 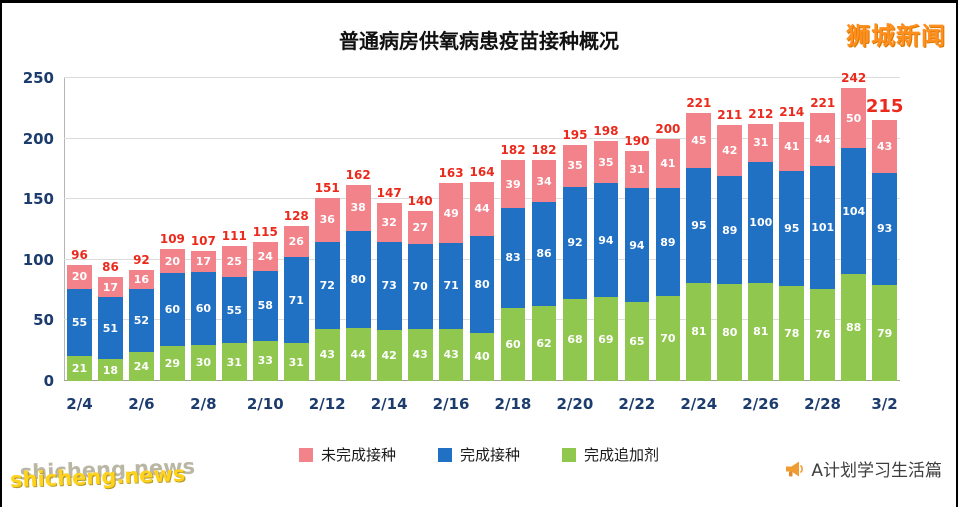 What do you see at coordinates (885, 333) in the screenshot?
I see `bar-segment: 79` at bounding box center [885, 333].